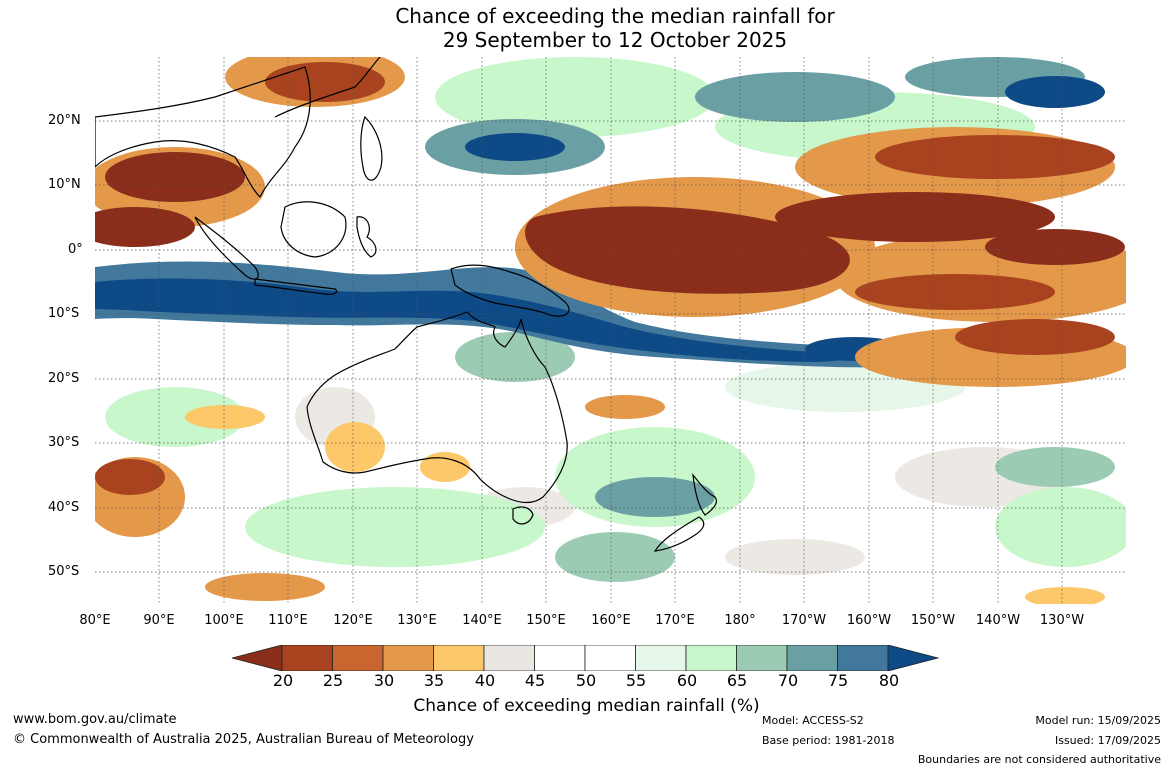 The image size is (1173, 770). I want to click on se-asia-outline, so click(203, 132).